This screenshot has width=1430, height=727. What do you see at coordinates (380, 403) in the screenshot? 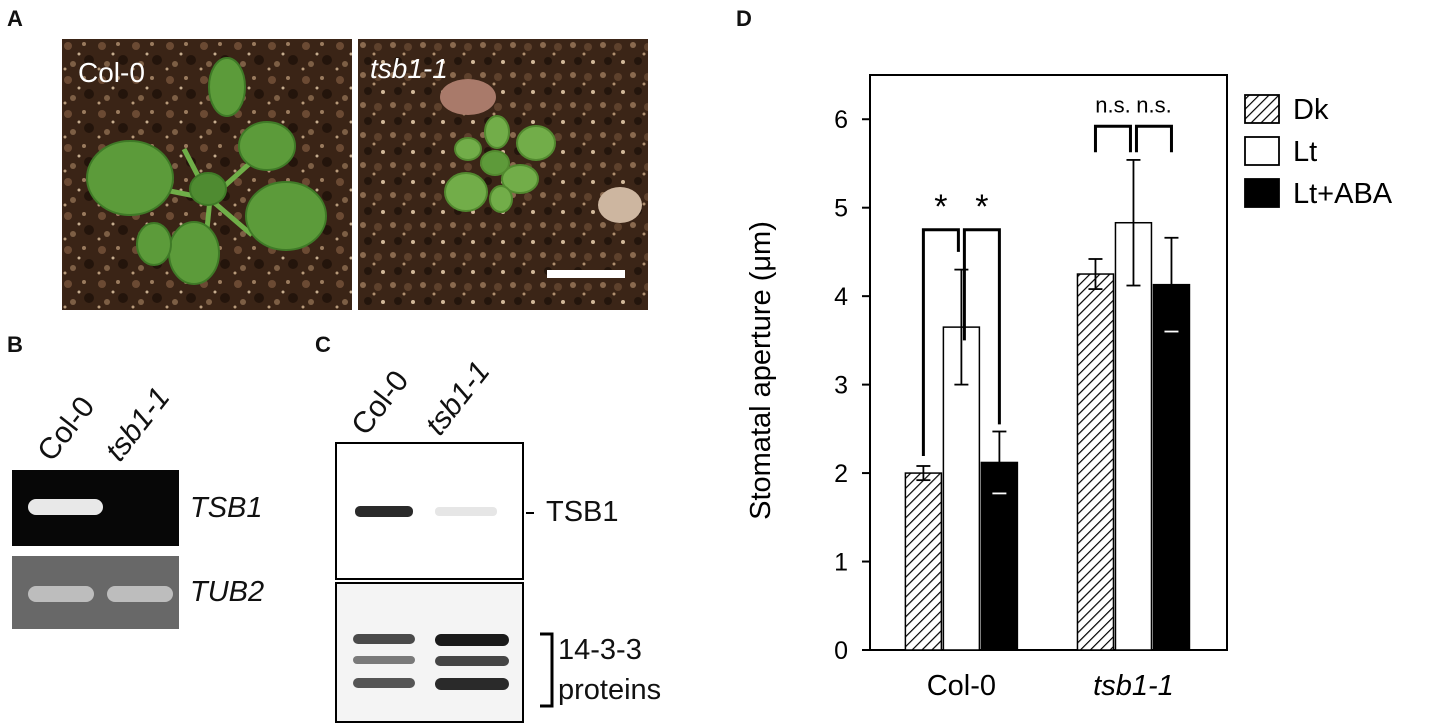
I see `blot-c-lane-col0: Col-0` at bounding box center [380, 403].